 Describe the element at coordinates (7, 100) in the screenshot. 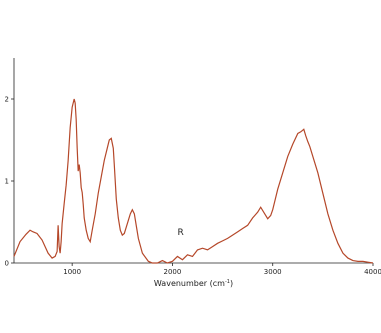

I see `y-tick-label: 2` at that location.